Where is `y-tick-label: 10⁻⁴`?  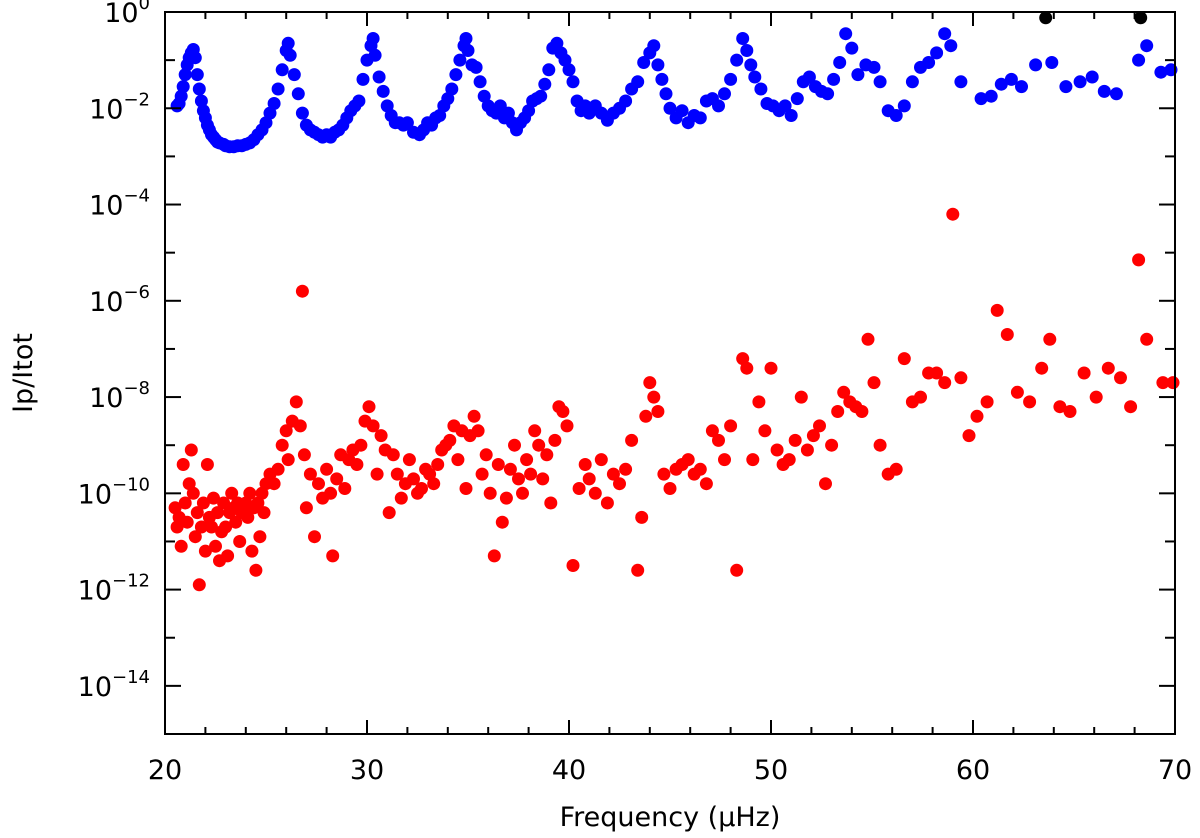
y-tick-label: 10⁻⁴ is located at coordinates (119, 204).